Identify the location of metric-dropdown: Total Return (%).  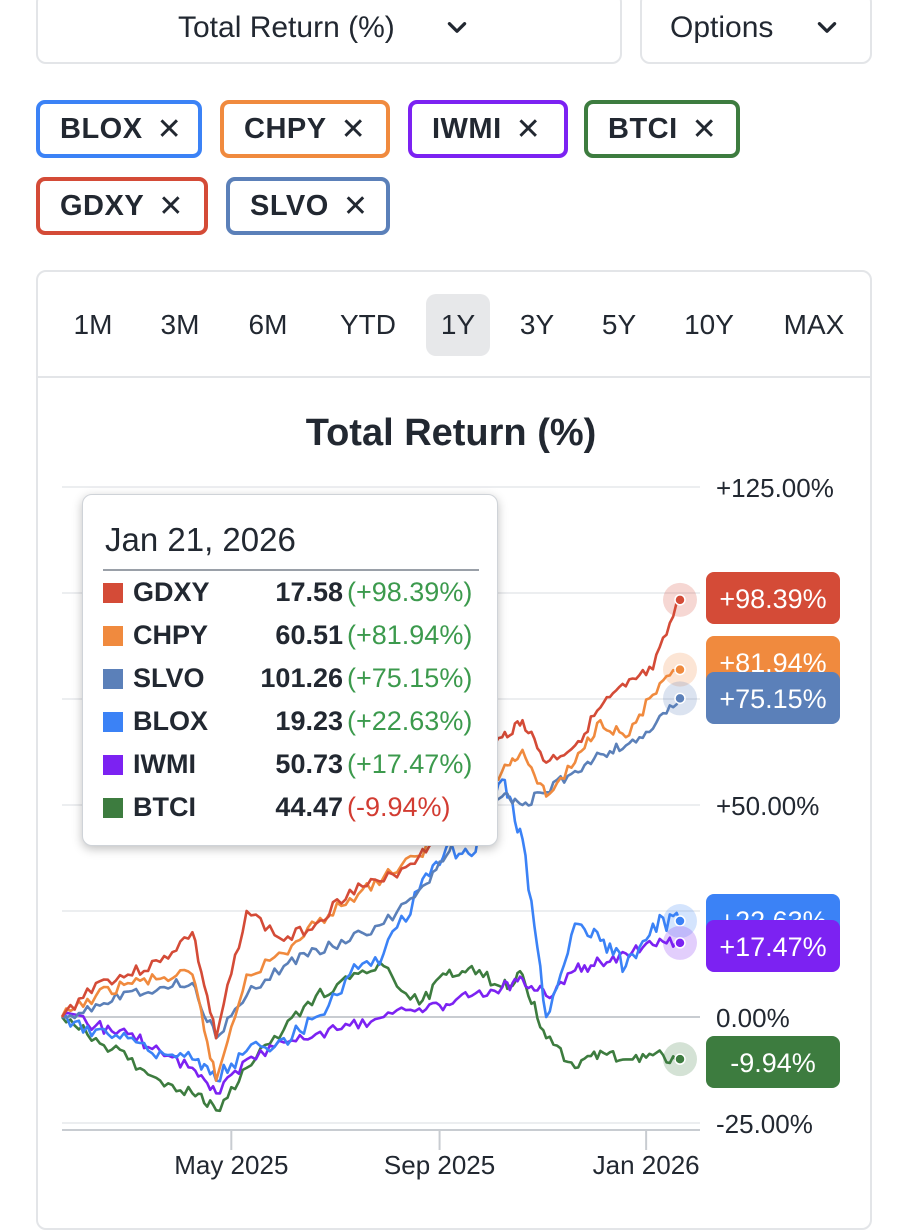
(329, 32).